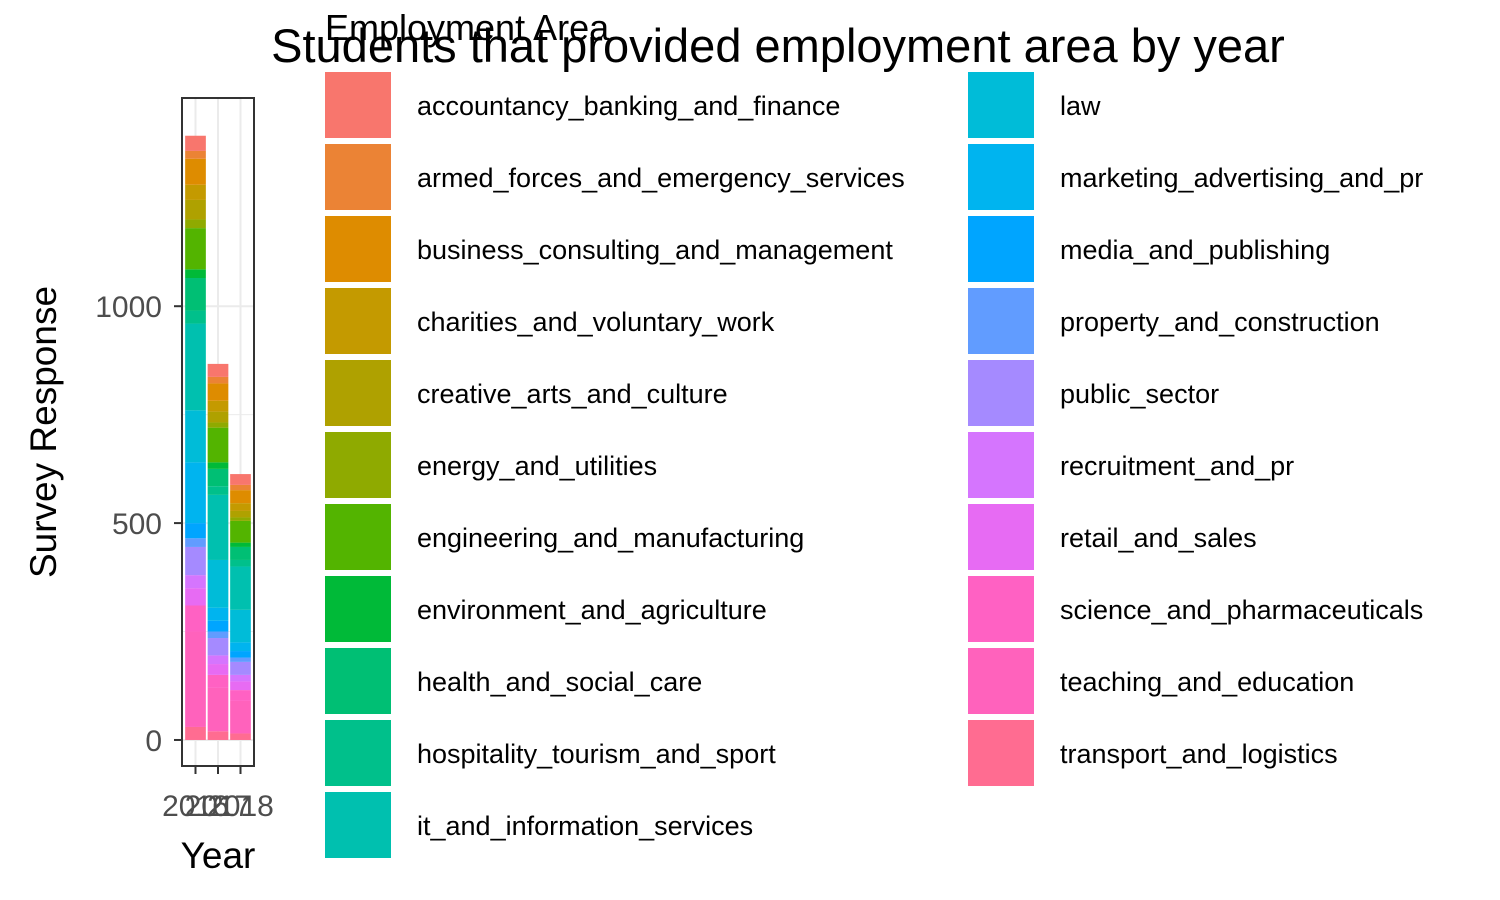 The width and height of the screenshot is (1500, 900). What do you see at coordinates (1220, 322) in the screenshot?
I see `legend-label: property_and_construction` at bounding box center [1220, 322].